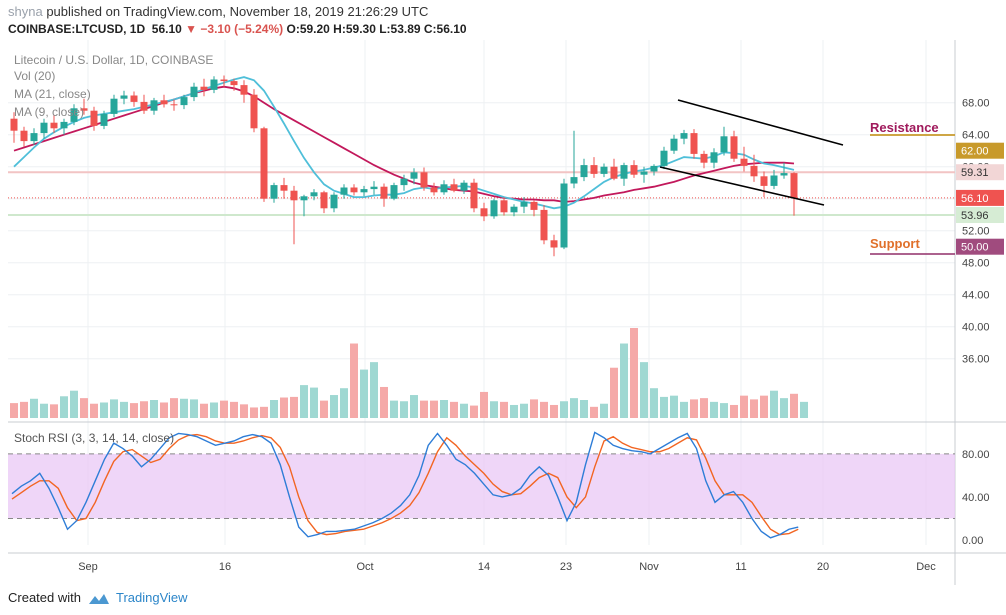 This screenshot has height=615, width=1006. I want to click on time-tick-label: 16, so click(225, 567).